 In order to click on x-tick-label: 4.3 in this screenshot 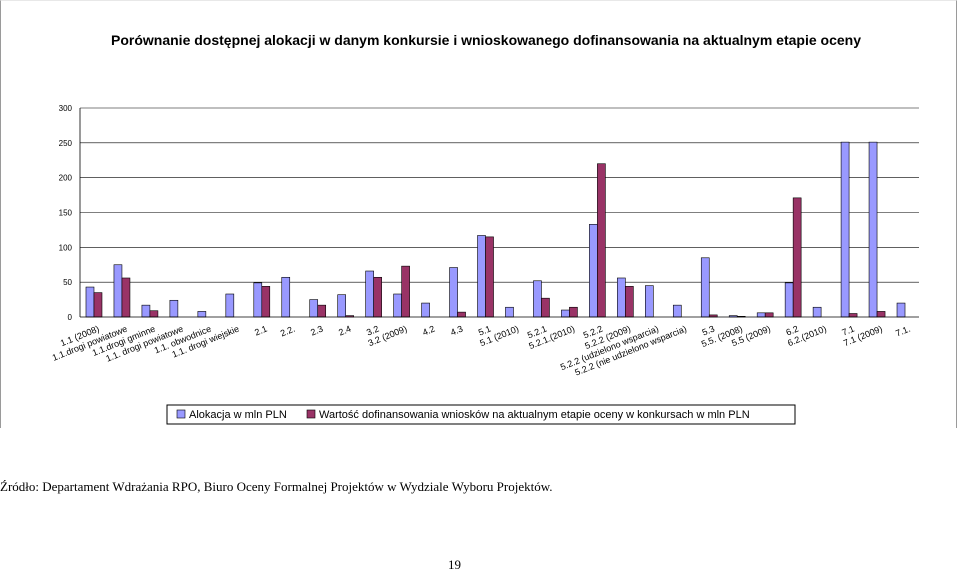, I will do `click(456, 331)`.